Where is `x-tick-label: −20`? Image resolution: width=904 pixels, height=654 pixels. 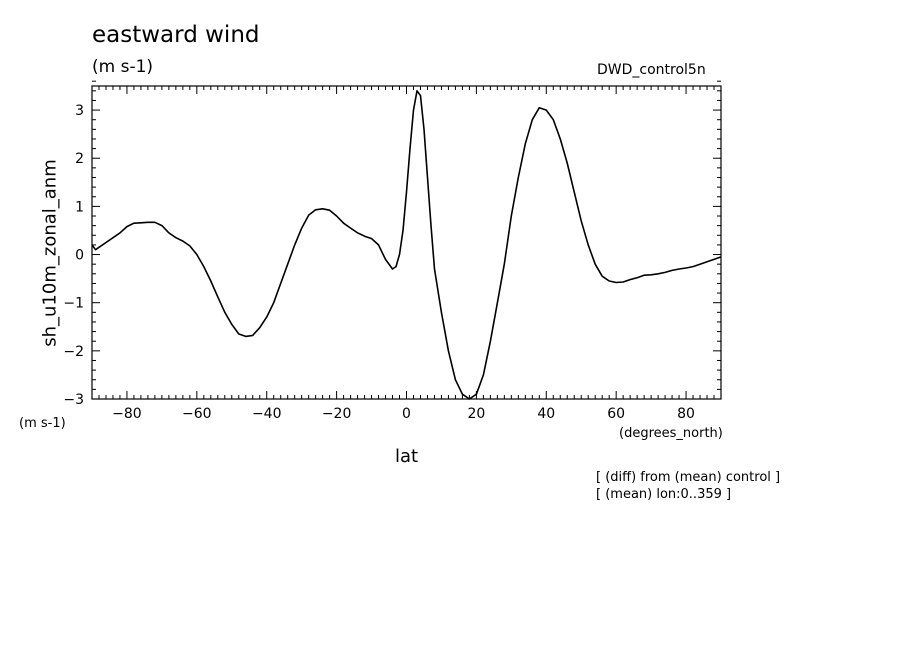
x-tick-label: −20 is located at coordinates (337, 414).